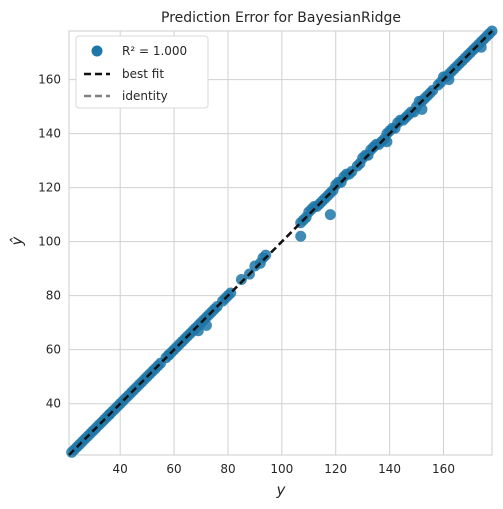 The width and height of the screenshot is (503, 509). What do you see at coordinates (389, 469) in the screenshot?
I see `x-tick-label: 140` at bounding box center [389, 469].